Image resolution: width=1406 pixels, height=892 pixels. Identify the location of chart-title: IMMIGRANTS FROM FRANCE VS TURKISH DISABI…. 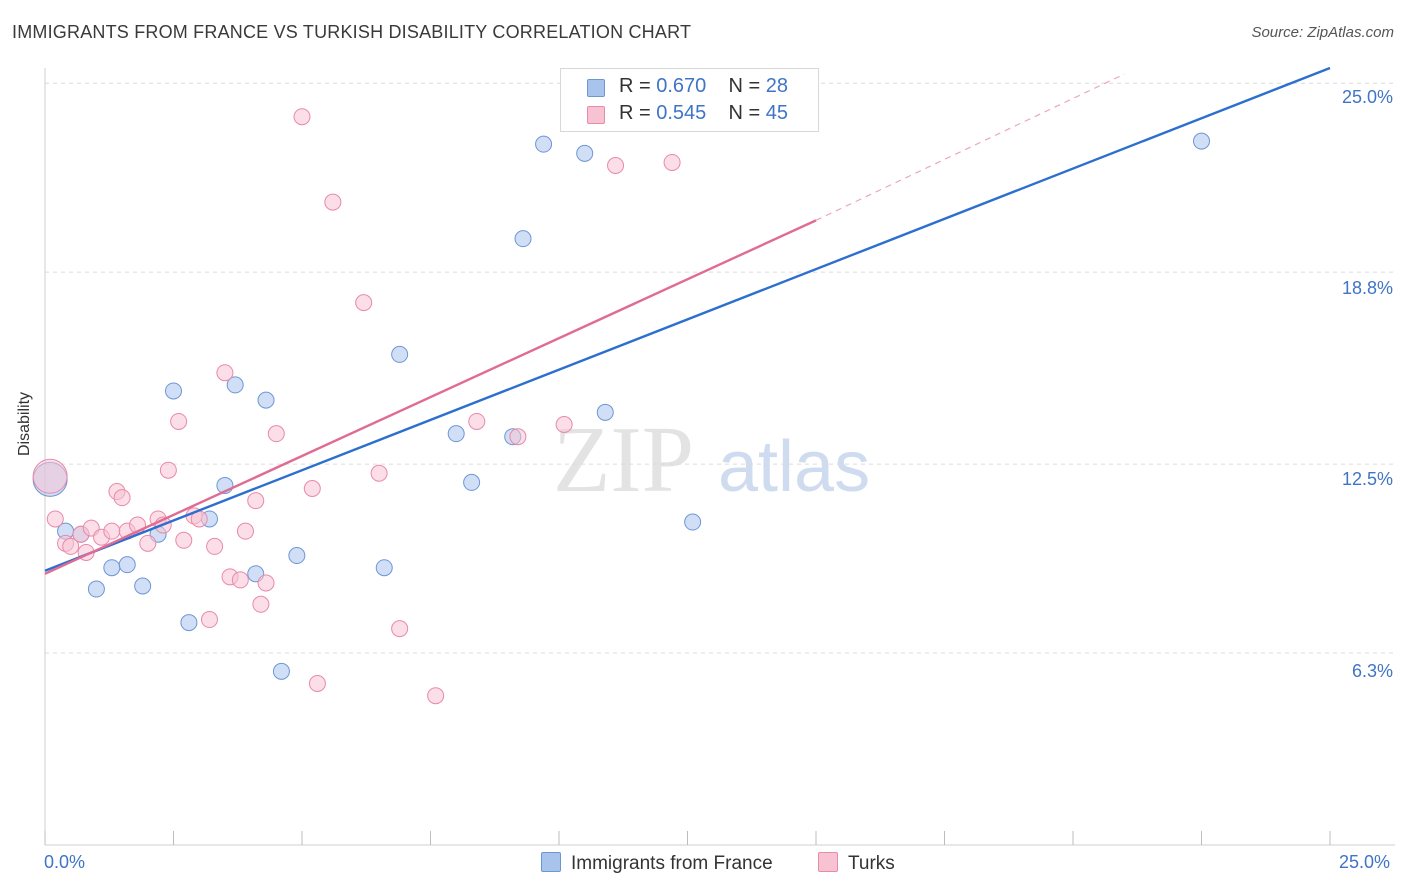
(352, 32).